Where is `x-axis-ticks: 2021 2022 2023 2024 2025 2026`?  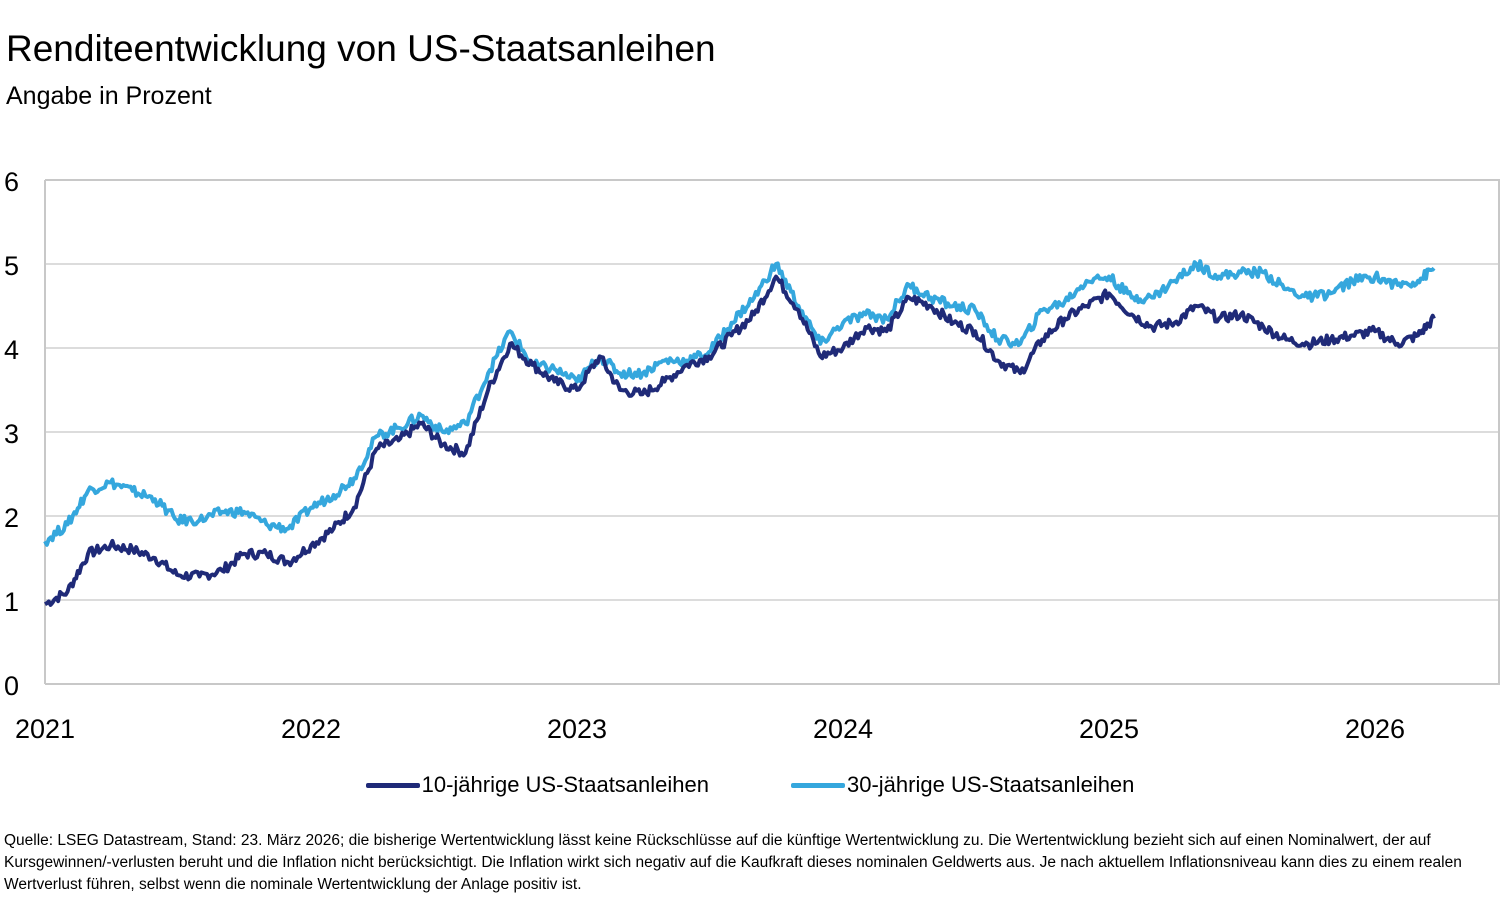 x-axis-ticks: 2021 2022 2023 2024 2025 2026 is located at coordinates (710, 729).